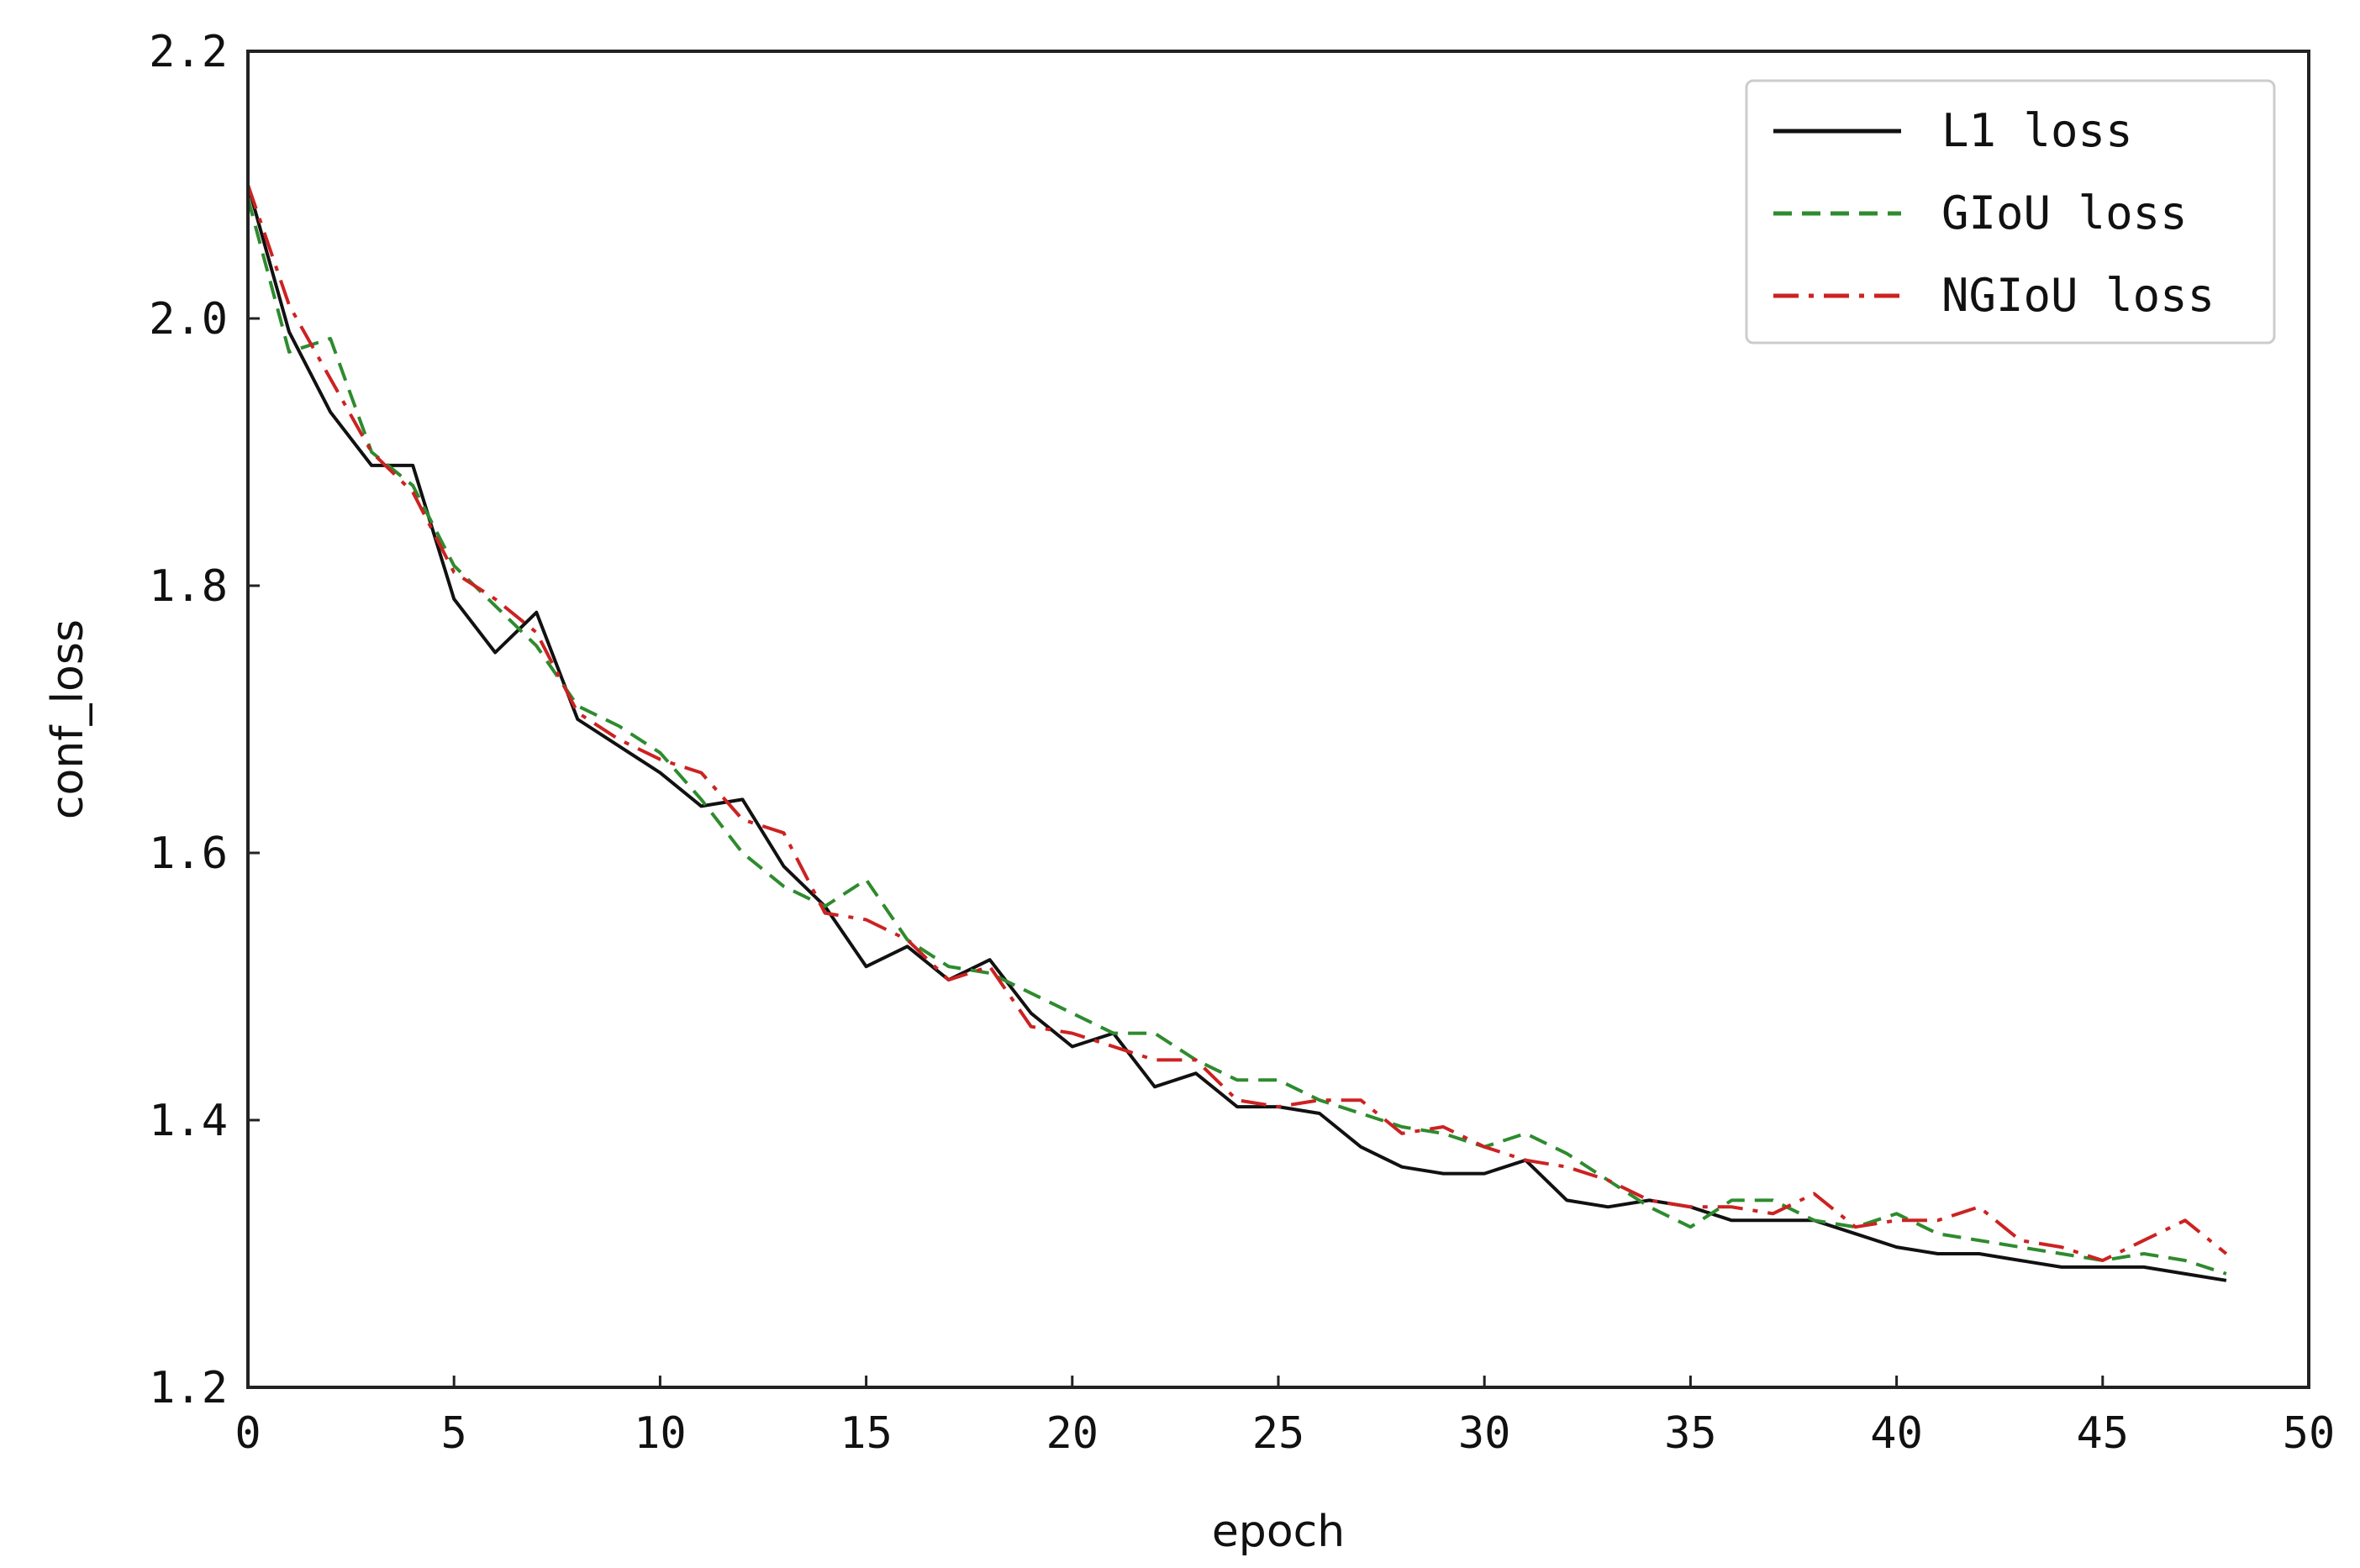 The height and width of the screenshot is (1568, 2360). What do you see at coordinates (1484, 1433) in the screenshot?
I see `x-tick-label: 30` at bounding box center [1484, 1433].